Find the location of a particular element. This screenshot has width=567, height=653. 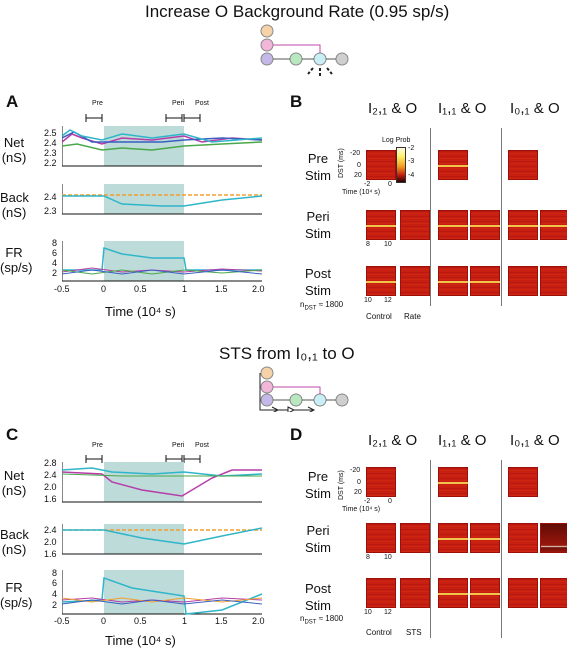

figure-title-bottom: STS from I₀,₁ to O is located at coordinates (287, 353).